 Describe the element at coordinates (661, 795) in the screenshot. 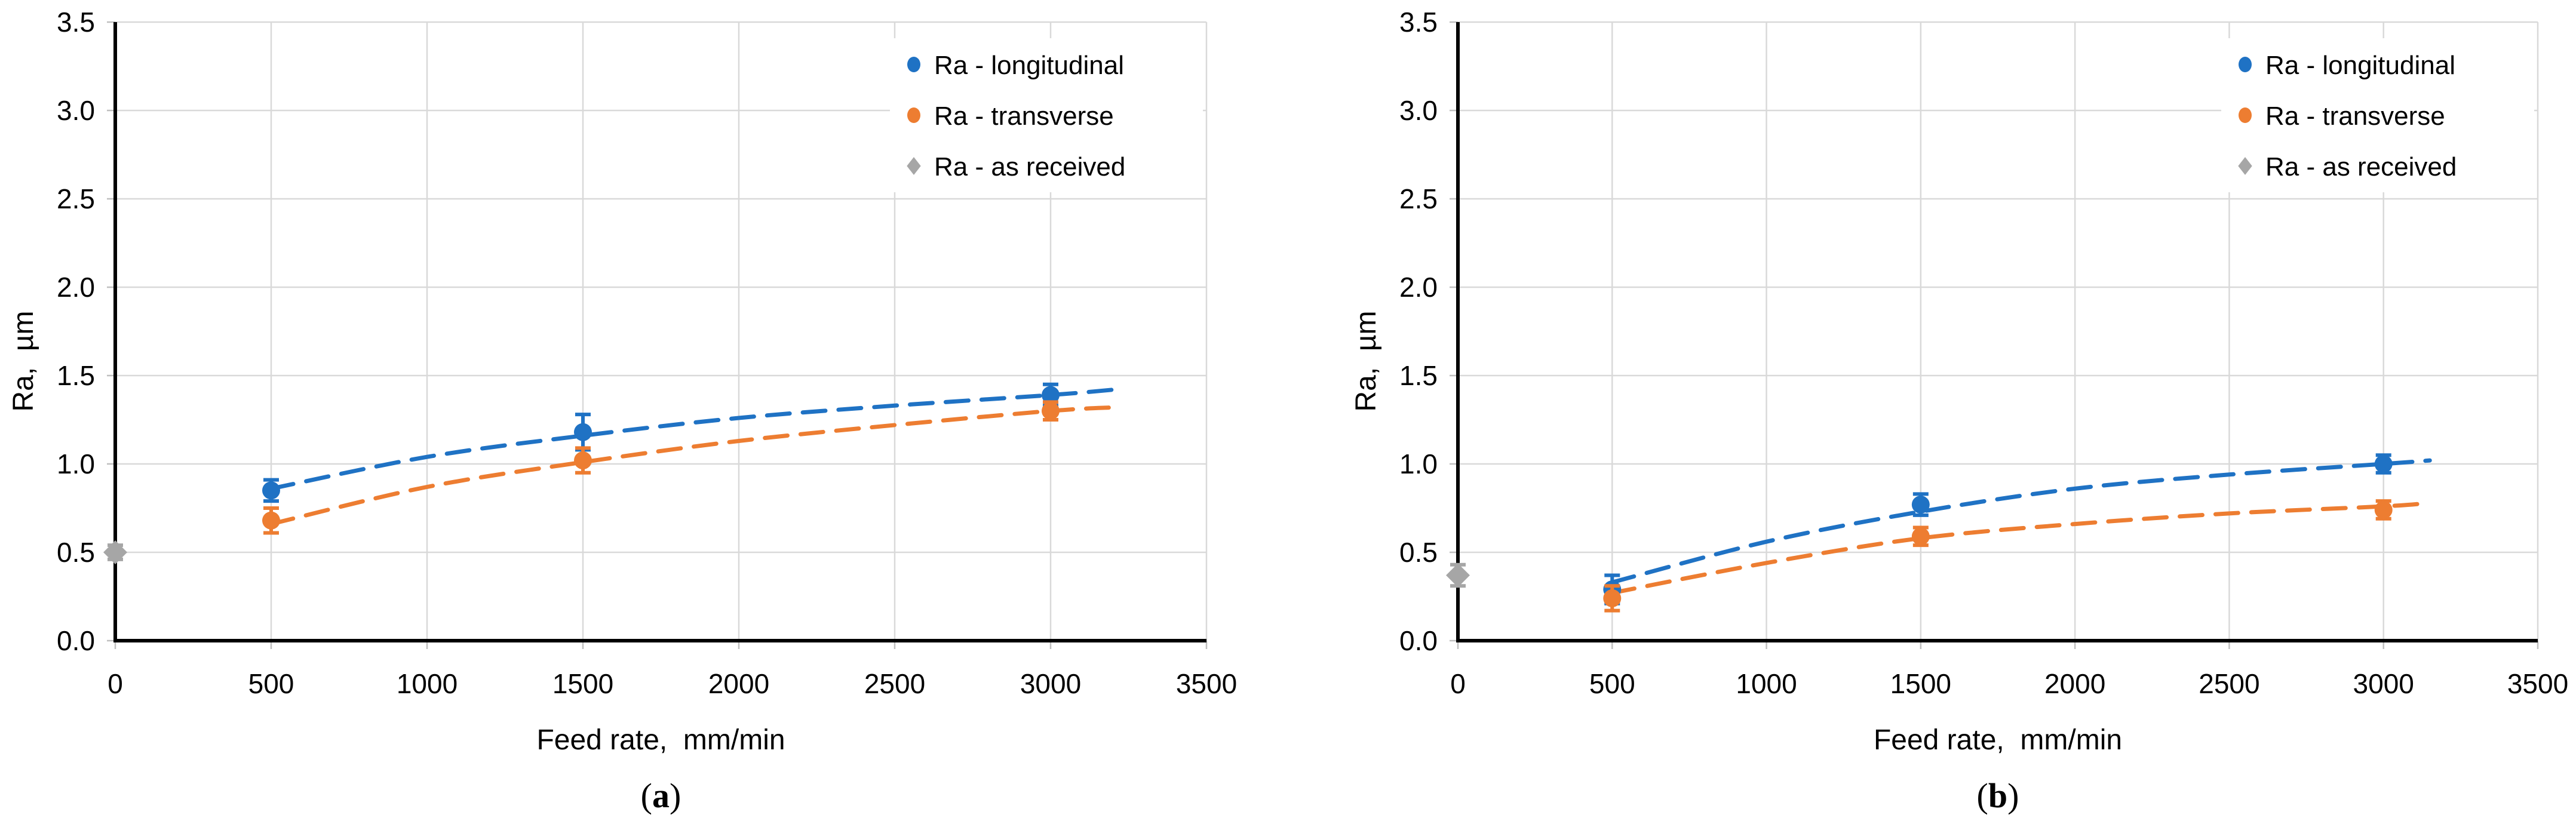

I see `panel-label: (a)` at that location.